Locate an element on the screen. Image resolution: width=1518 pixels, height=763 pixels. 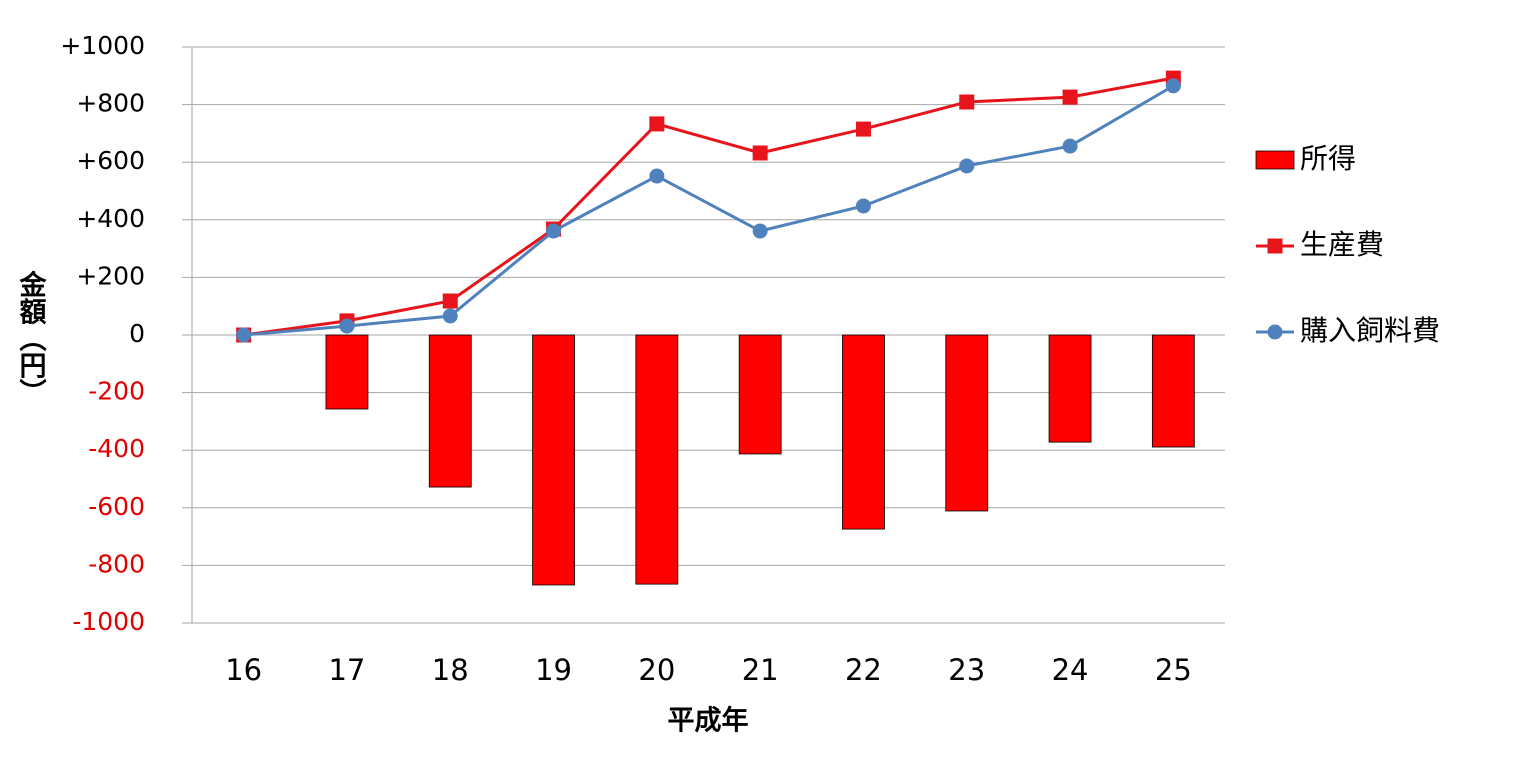
x-tick-label: 24 is located at coordinates (1070, 670).